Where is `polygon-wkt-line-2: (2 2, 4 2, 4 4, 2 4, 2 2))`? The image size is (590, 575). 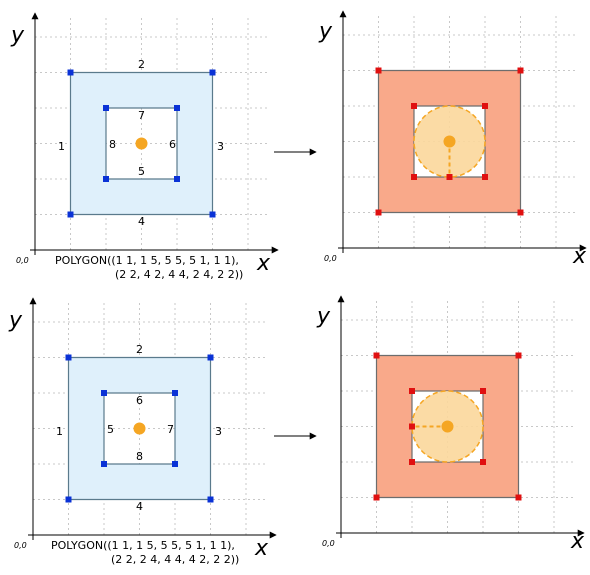 polygon-wkt-line-2: (2 2, 4 2, 4 4, 2 4, 2 2)) is located at coordinates (179, 274).